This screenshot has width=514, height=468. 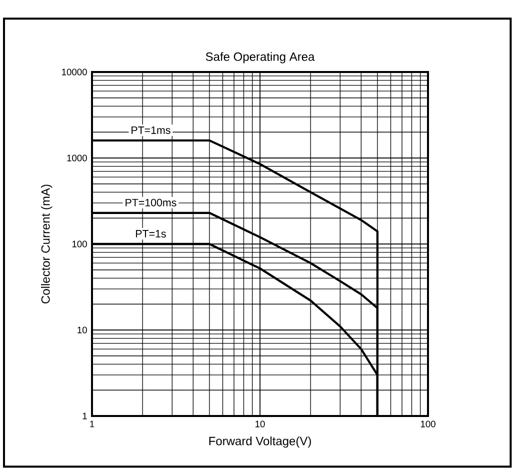 I want to click on y-tick-label: 1, so click(x=84, y=416).